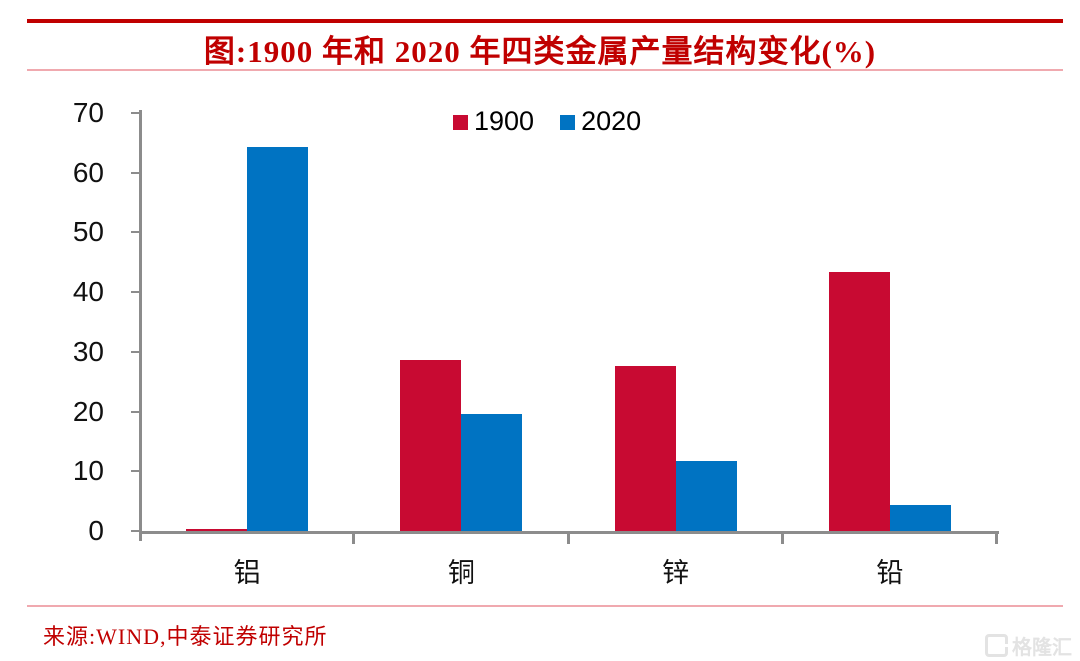 The height and width of the screenshot is (661, 1080). Describe the element at coordinates (88, 411) in the screenshot. I see `y-axis-tick-label: 20` at that location.